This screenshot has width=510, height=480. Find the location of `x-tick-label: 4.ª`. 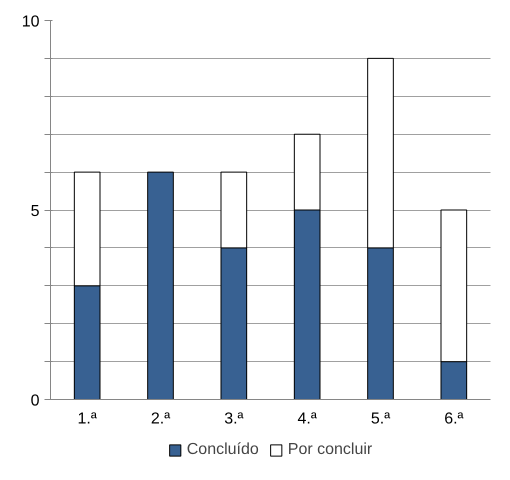

x-tick-label: 4.ª is located at coordinates (307, 419).